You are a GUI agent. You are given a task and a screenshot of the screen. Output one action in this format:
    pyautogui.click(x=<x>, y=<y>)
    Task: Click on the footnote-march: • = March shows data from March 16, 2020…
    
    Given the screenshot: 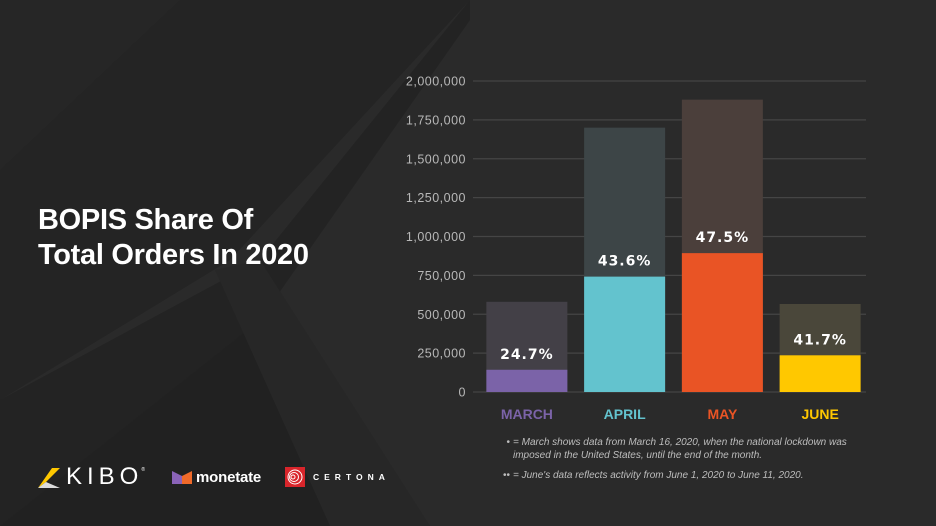 What is the action you would take?
    pyautogui.click(x=669, y=449)
    